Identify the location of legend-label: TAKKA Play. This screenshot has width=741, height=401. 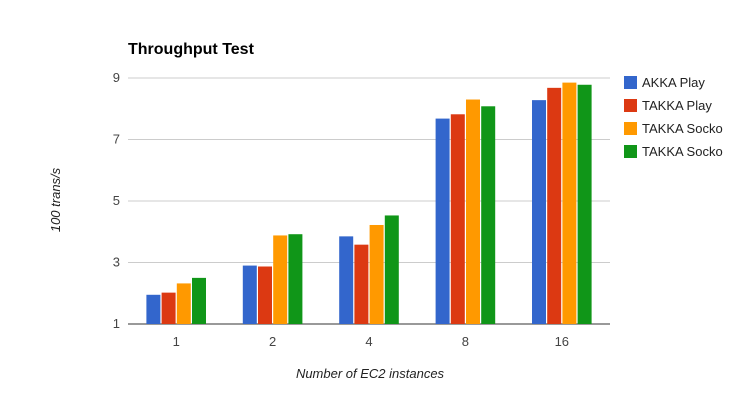
(677, 105).